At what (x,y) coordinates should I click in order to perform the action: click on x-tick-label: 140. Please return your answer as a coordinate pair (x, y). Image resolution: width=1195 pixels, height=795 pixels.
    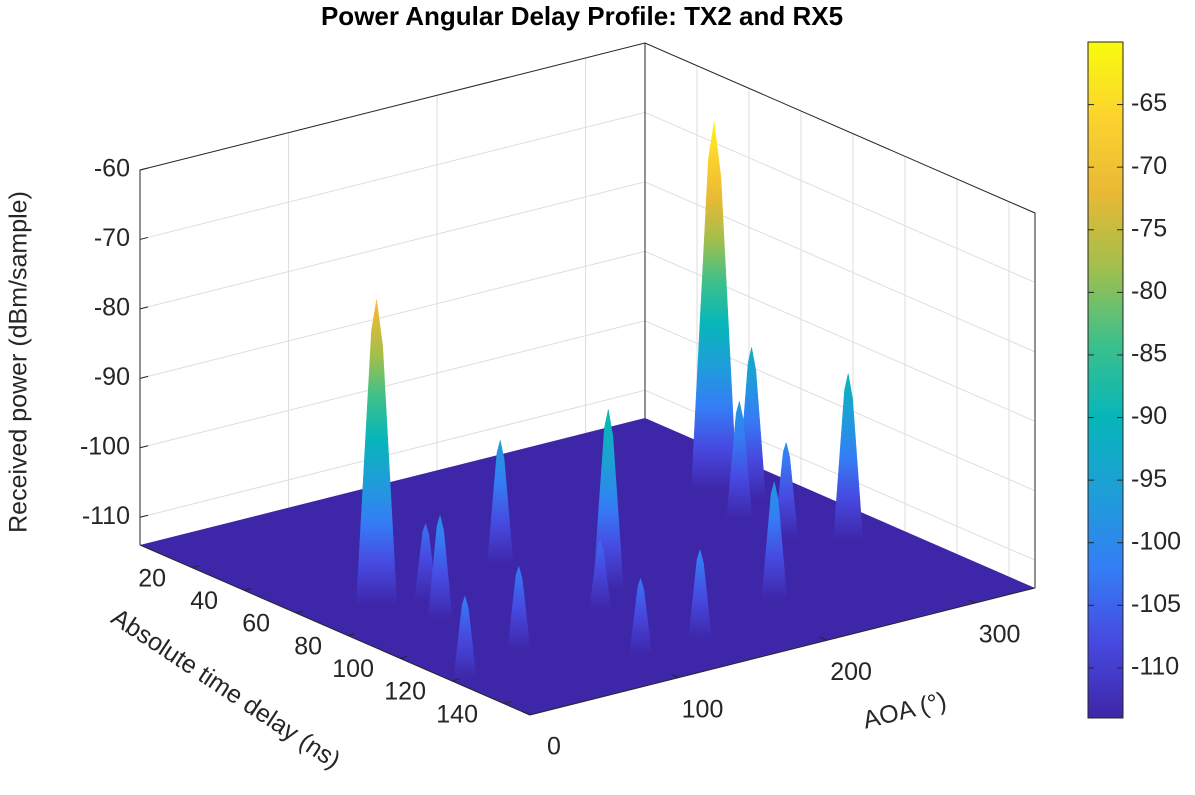
    Looking at the image, I should click on (457, 714).